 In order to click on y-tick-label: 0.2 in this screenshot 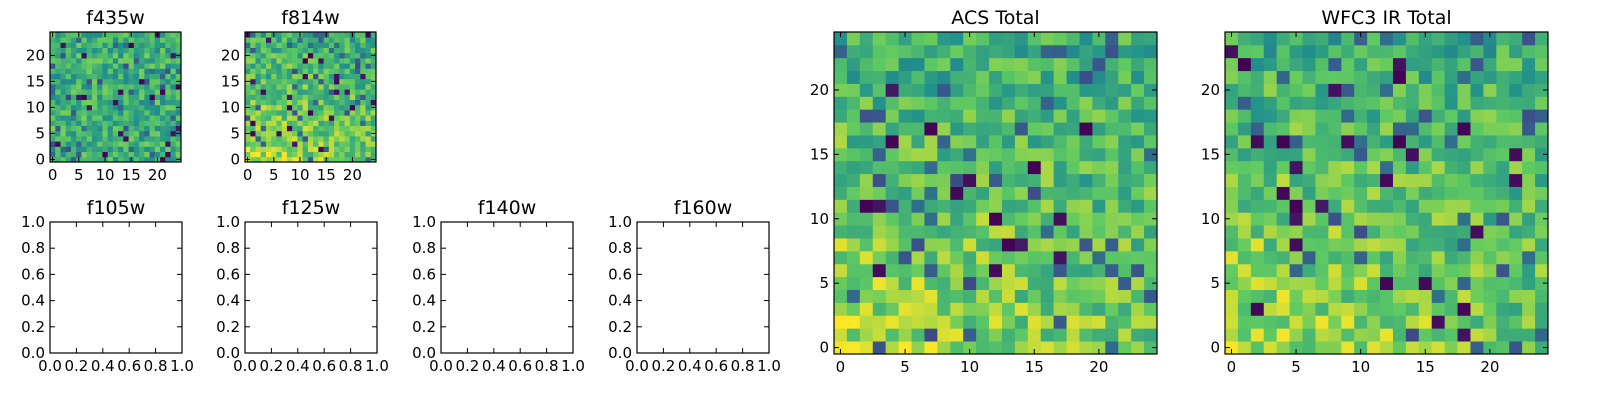, I will do `click(33, 327)`.